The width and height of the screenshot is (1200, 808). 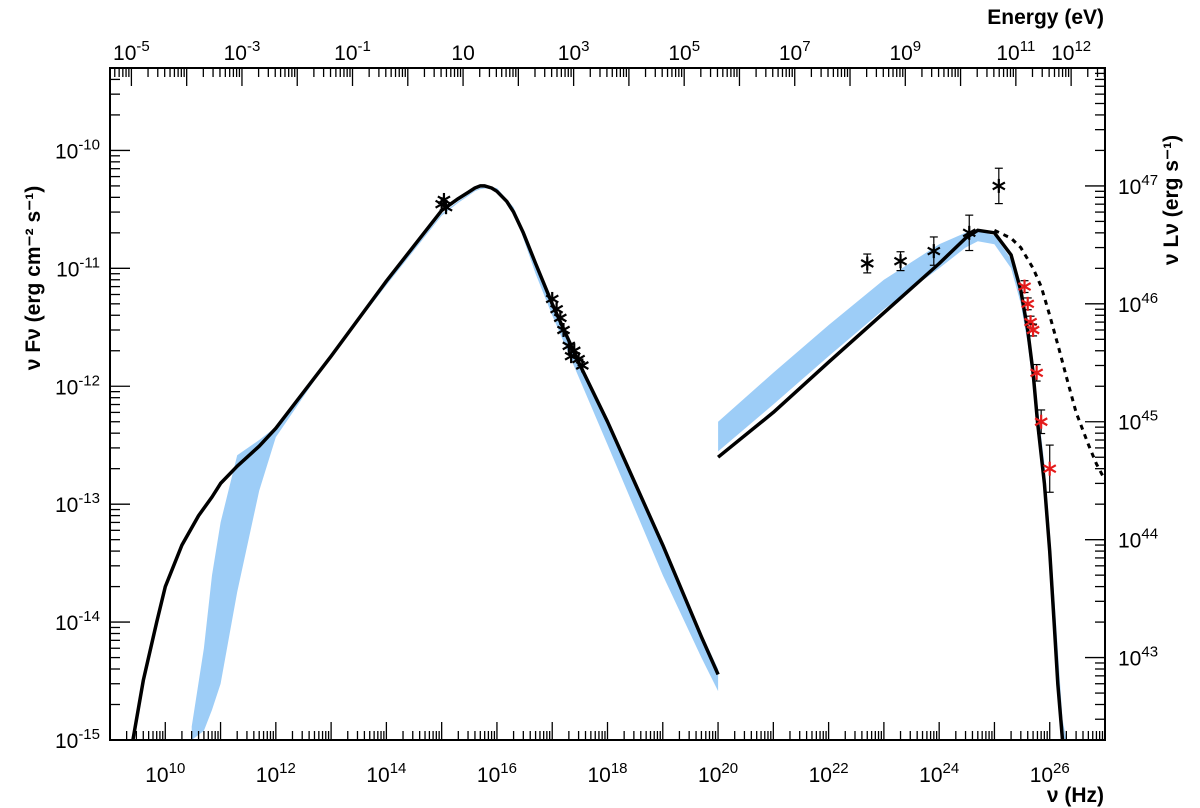 What do you see at coordinates (607, 773) in the screenshot?
I see `x-tick-label: 10¹⁸` at bounding box center [607, 773].